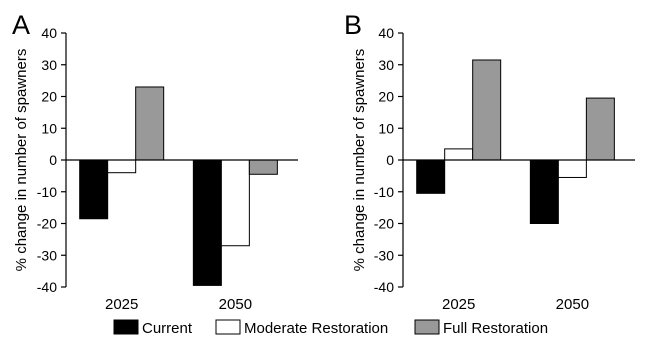  What do you see at coordinates (21, 25) in the screenshot?
I see `panel-letter: A` at bounding box center [21, 25].